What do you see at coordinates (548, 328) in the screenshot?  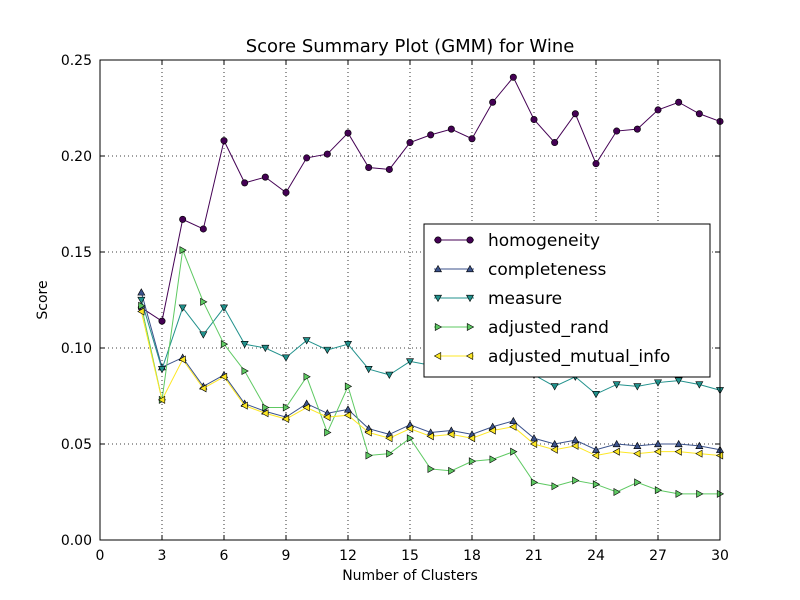 I see `legend-label: adjusted_rand` at bounding box center [548, 328].